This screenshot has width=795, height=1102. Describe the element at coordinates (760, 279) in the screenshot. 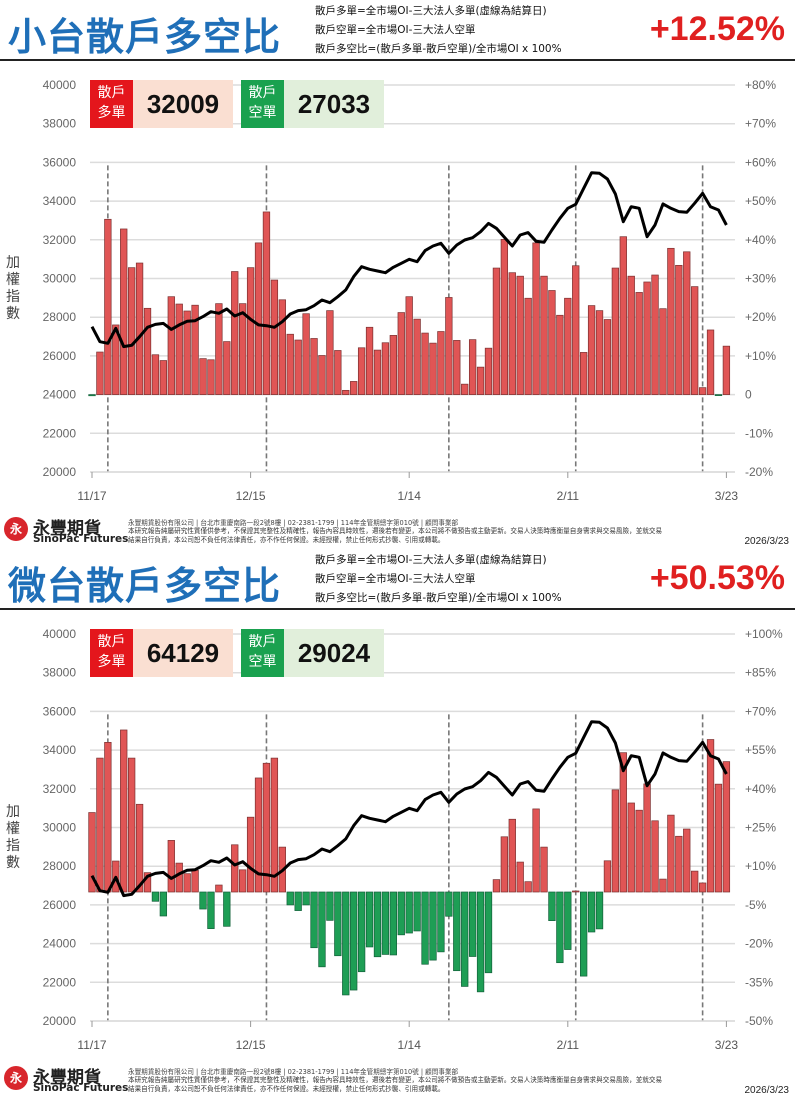

I see `right-tick-label: +30%` at that location.